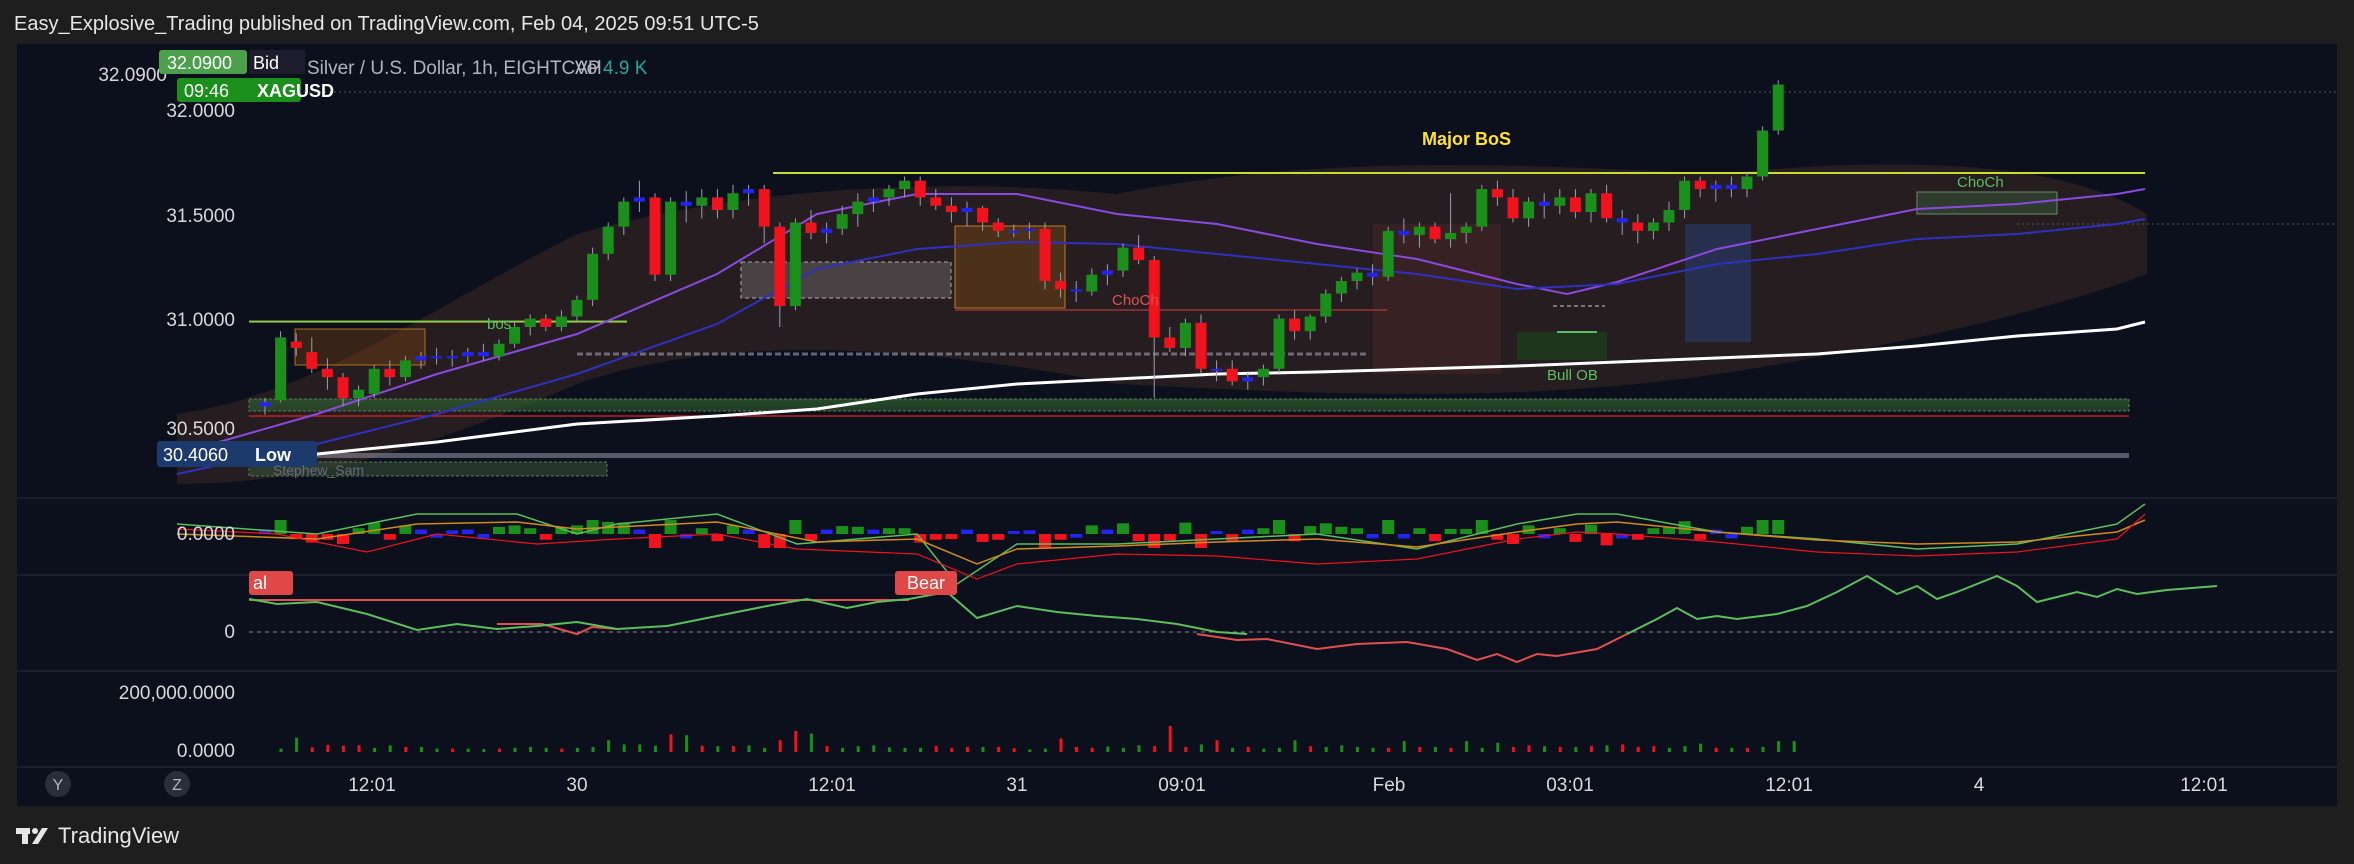 The image size is (2354, 864). What do you see at coordinates (1572, 375) in the screenshot?
I see `bull-ob-label: Bull OB` at bounding box center [1572, 375].